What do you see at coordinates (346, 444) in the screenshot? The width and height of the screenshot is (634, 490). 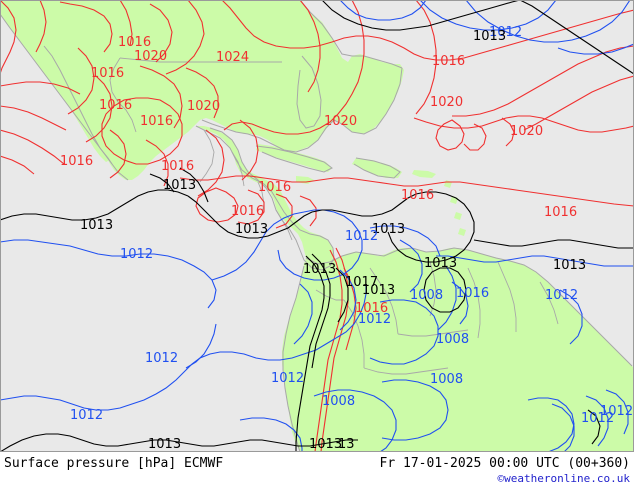 I see `isobar-label: 13` at bounding box center [346, 444].